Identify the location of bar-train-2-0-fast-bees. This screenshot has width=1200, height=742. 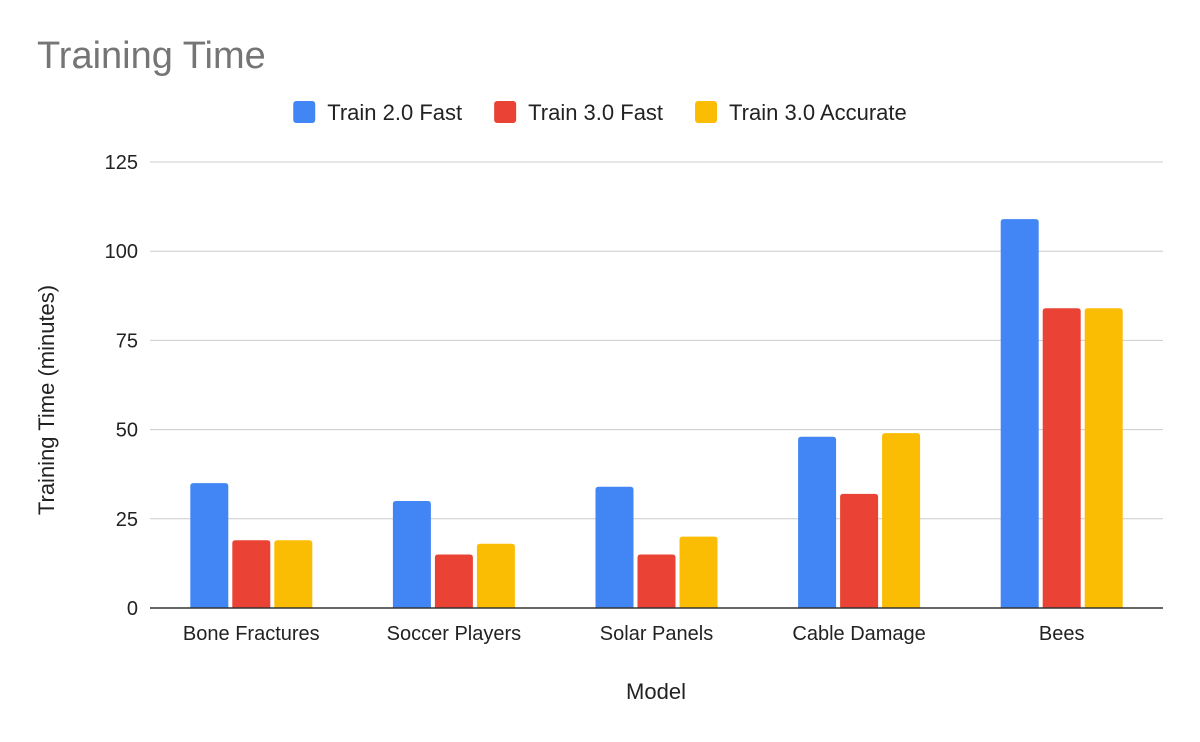
(1019, 413).